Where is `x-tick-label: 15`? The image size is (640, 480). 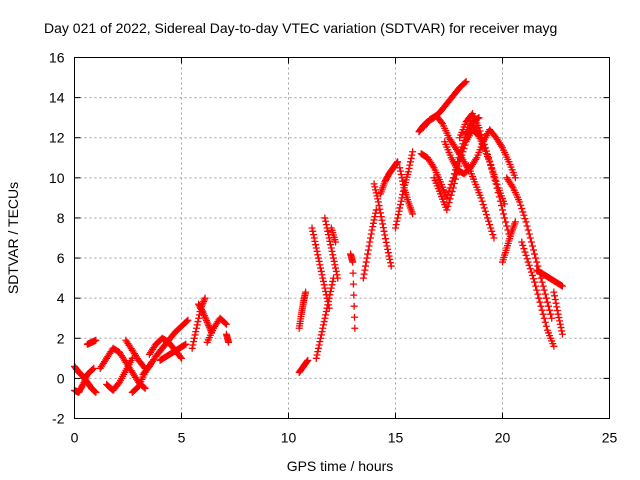 x-tick-label: 15 is located at coordinates (396, 438).